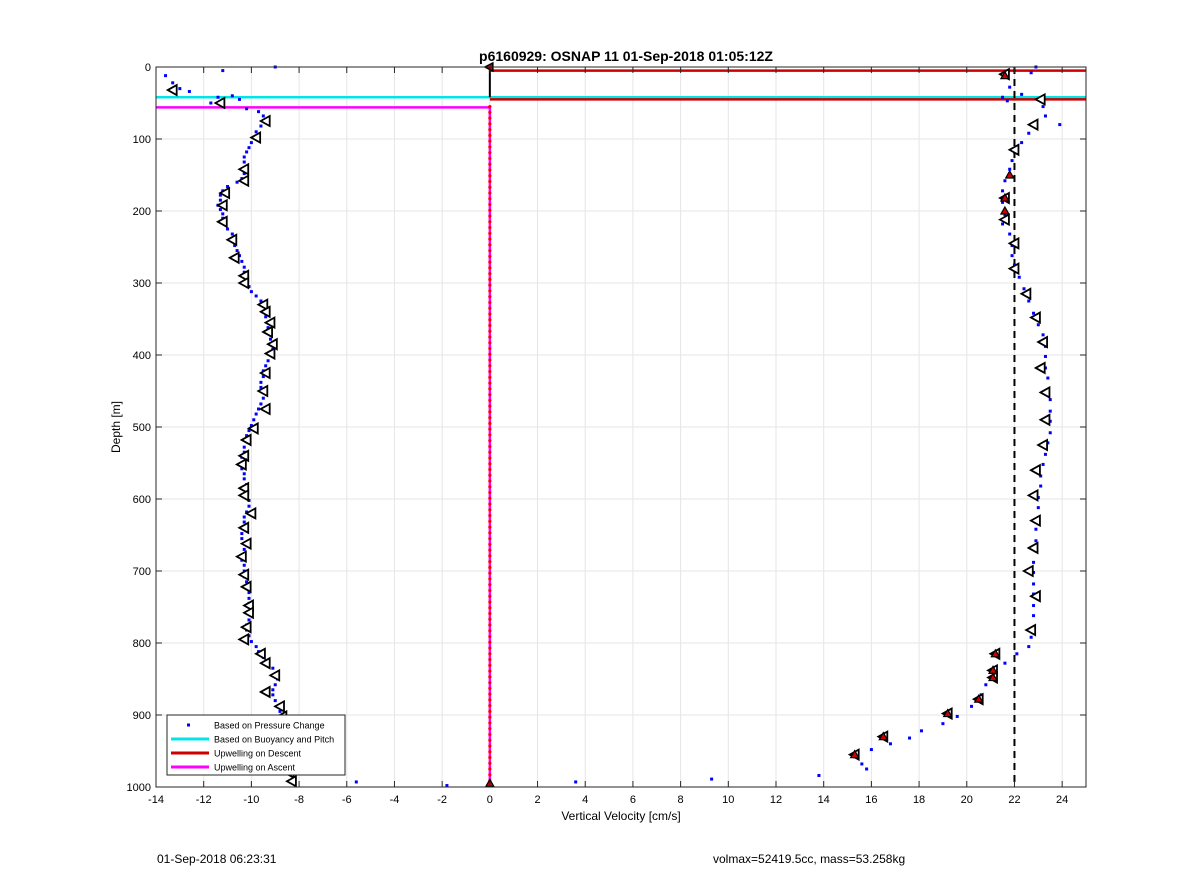 The image size is (1200, 885). I want to click on x-tick-label: 8, so click(681, 800).